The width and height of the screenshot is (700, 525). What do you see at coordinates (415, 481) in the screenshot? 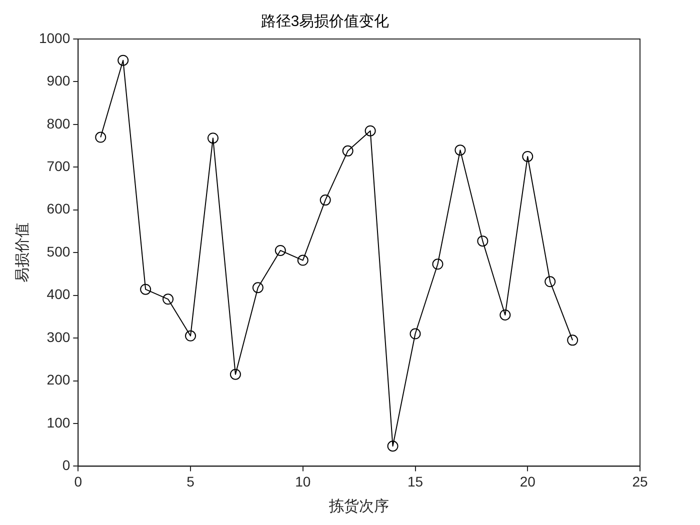
I see `x-tick-label: 15` at bounding box center [415, 481].